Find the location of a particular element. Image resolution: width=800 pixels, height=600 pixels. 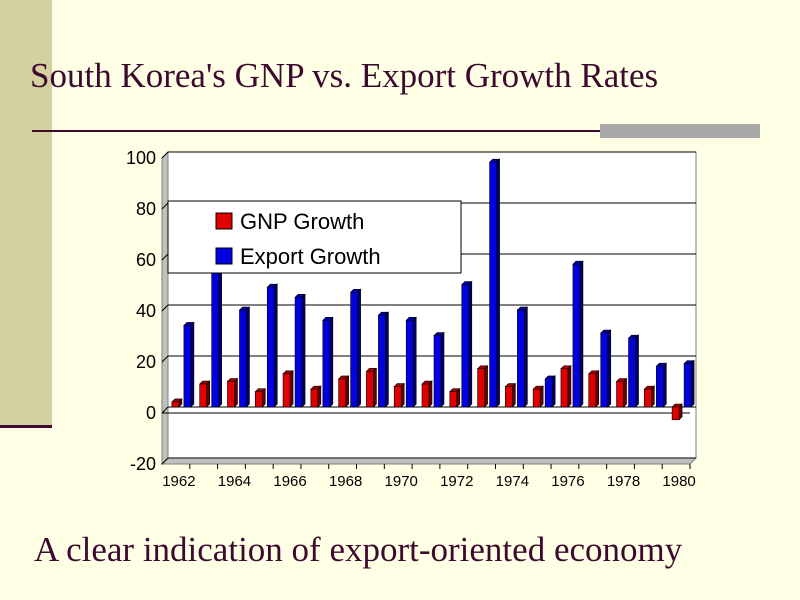

bar-export-1980 is located at coordinates (689, 383).